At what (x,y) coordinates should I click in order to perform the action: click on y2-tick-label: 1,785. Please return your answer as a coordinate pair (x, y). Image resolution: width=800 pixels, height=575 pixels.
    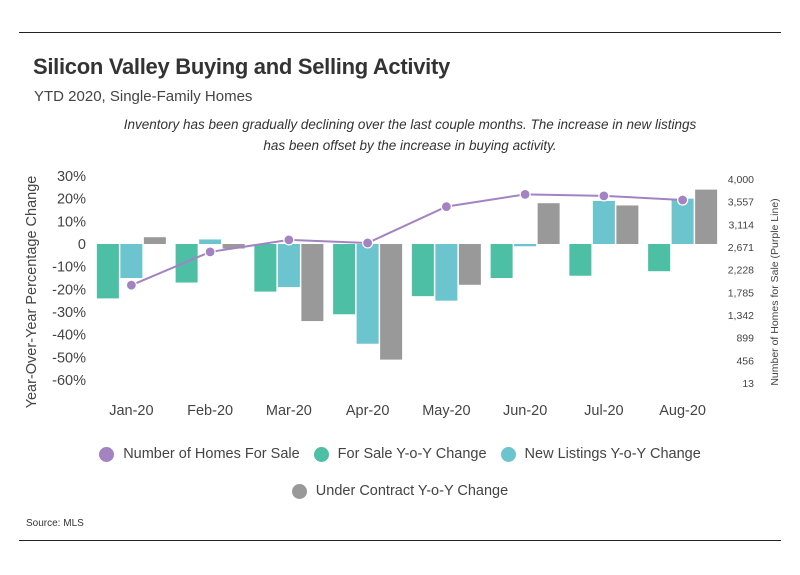
    Looking at the image, I should click on (741, 293).